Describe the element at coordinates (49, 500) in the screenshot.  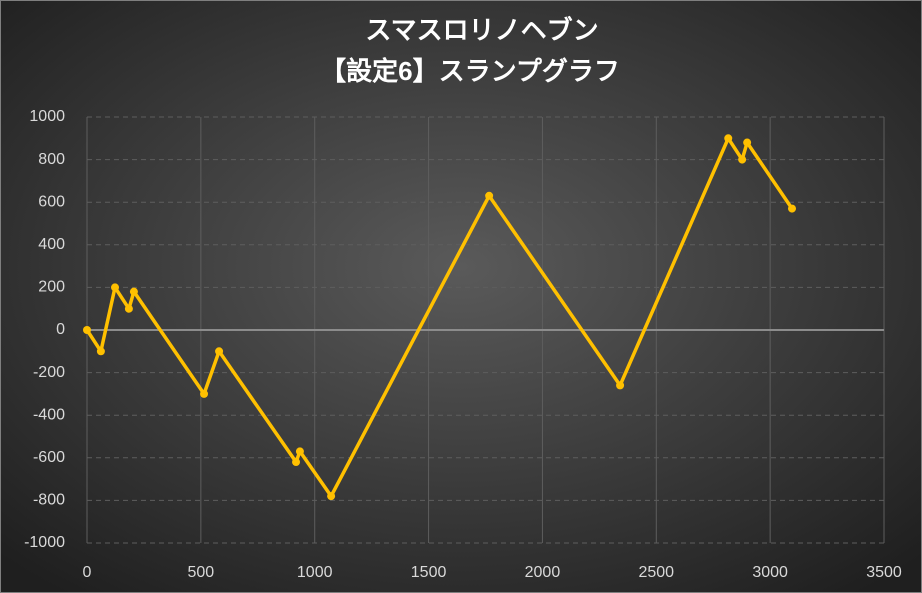
I see `y-tick-label: -800` at that location.